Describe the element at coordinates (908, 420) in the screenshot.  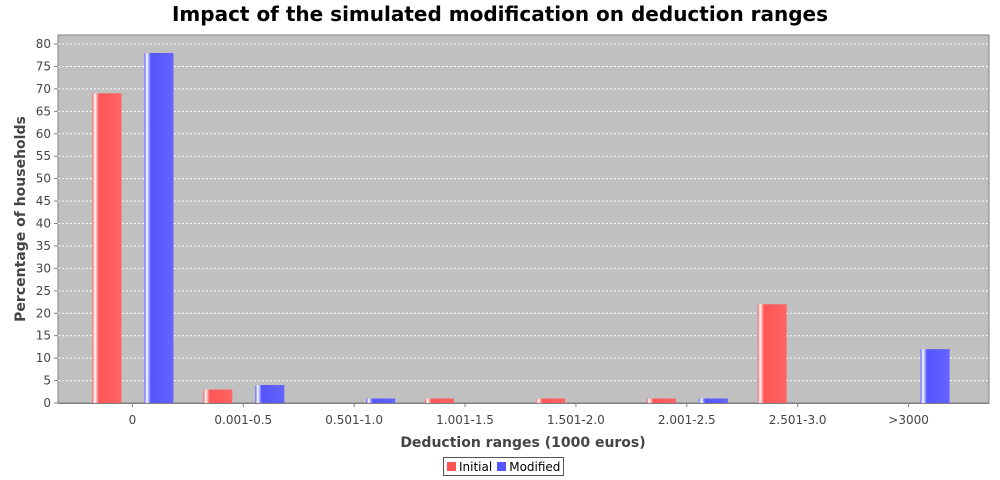
I see `x-tick-label: >3000` at that location.